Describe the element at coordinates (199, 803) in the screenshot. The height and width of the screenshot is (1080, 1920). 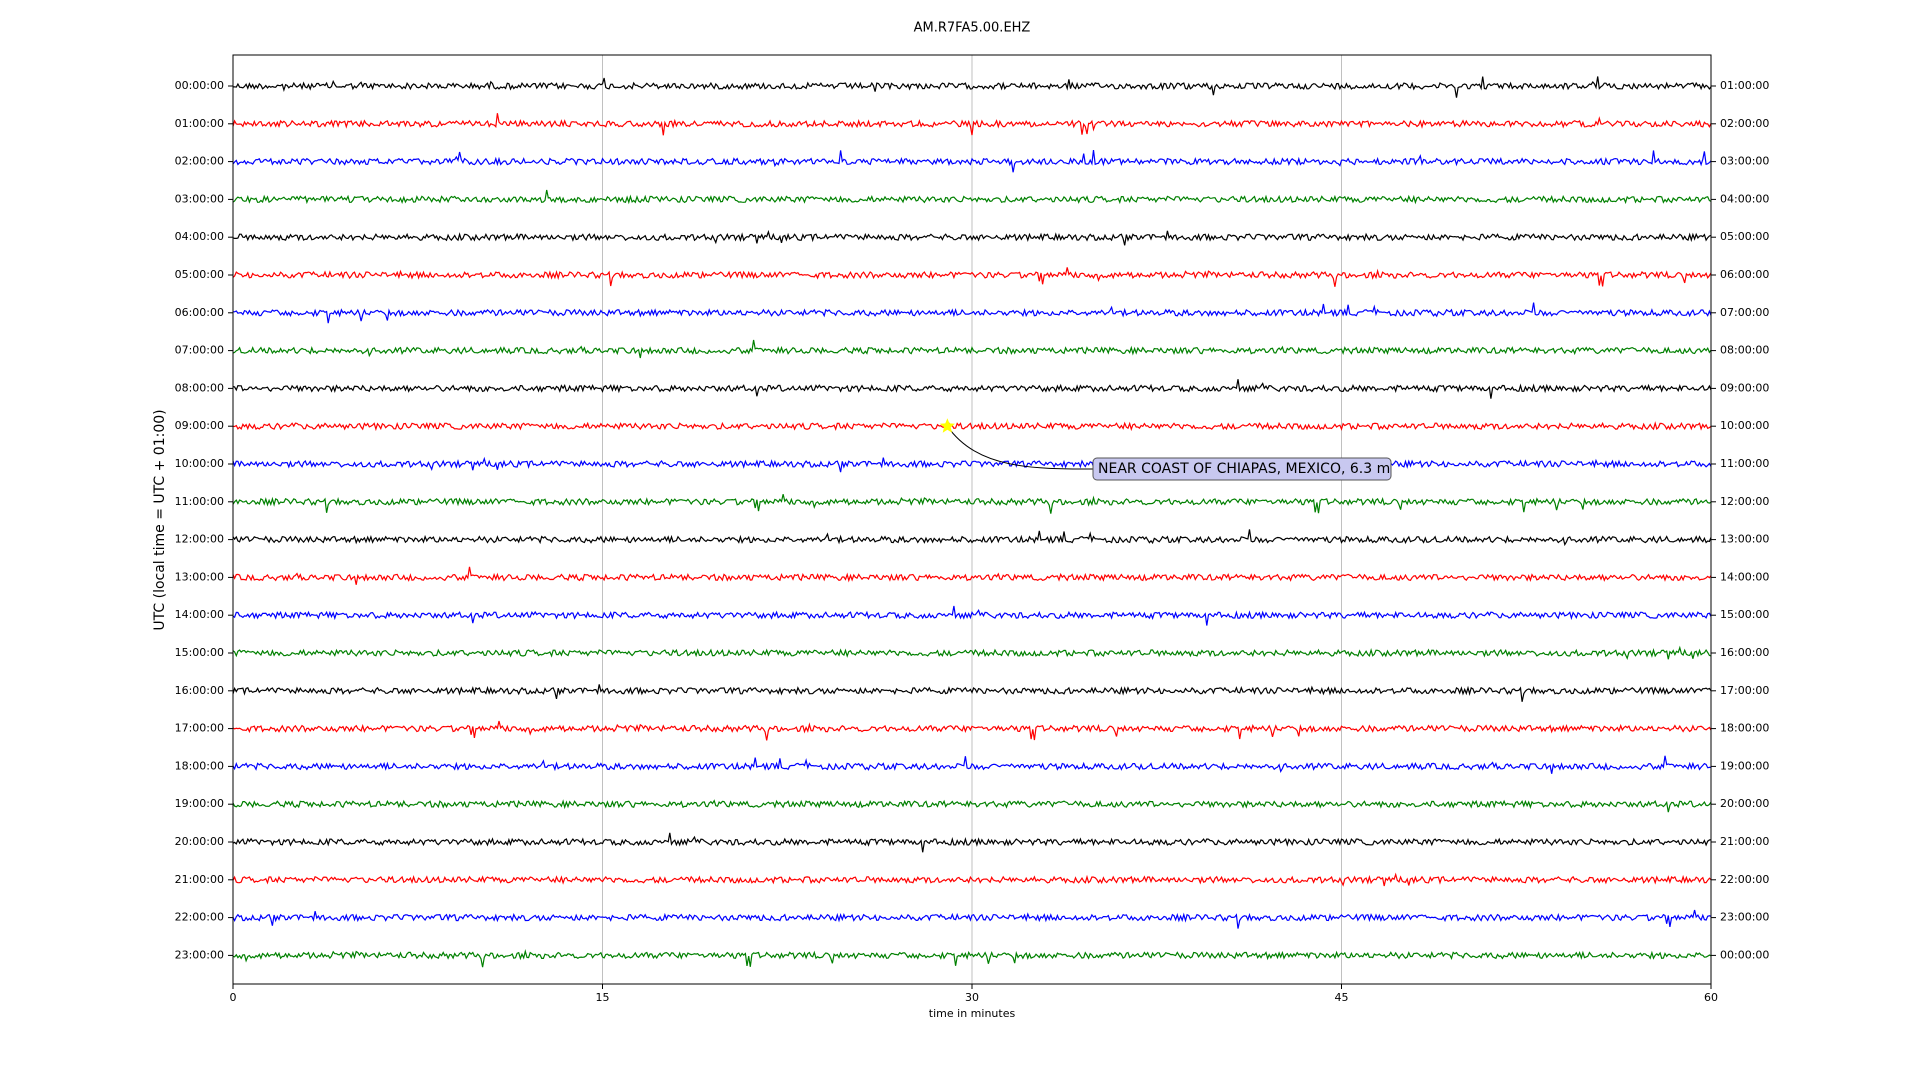
I see `y-tick-label-left: 19:00:00` at that location.